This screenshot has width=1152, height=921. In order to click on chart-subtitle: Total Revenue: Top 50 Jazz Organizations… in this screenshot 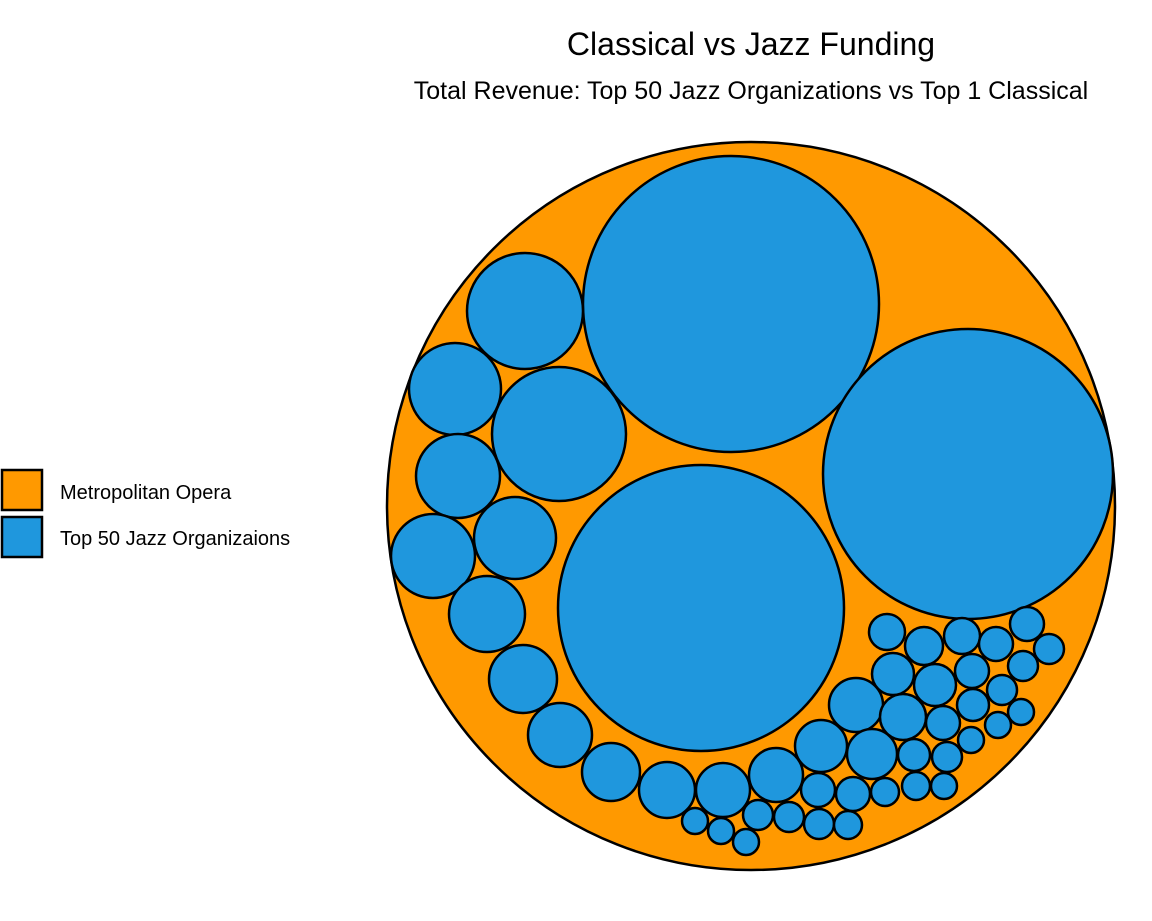, I will do `click(751, 91)`.